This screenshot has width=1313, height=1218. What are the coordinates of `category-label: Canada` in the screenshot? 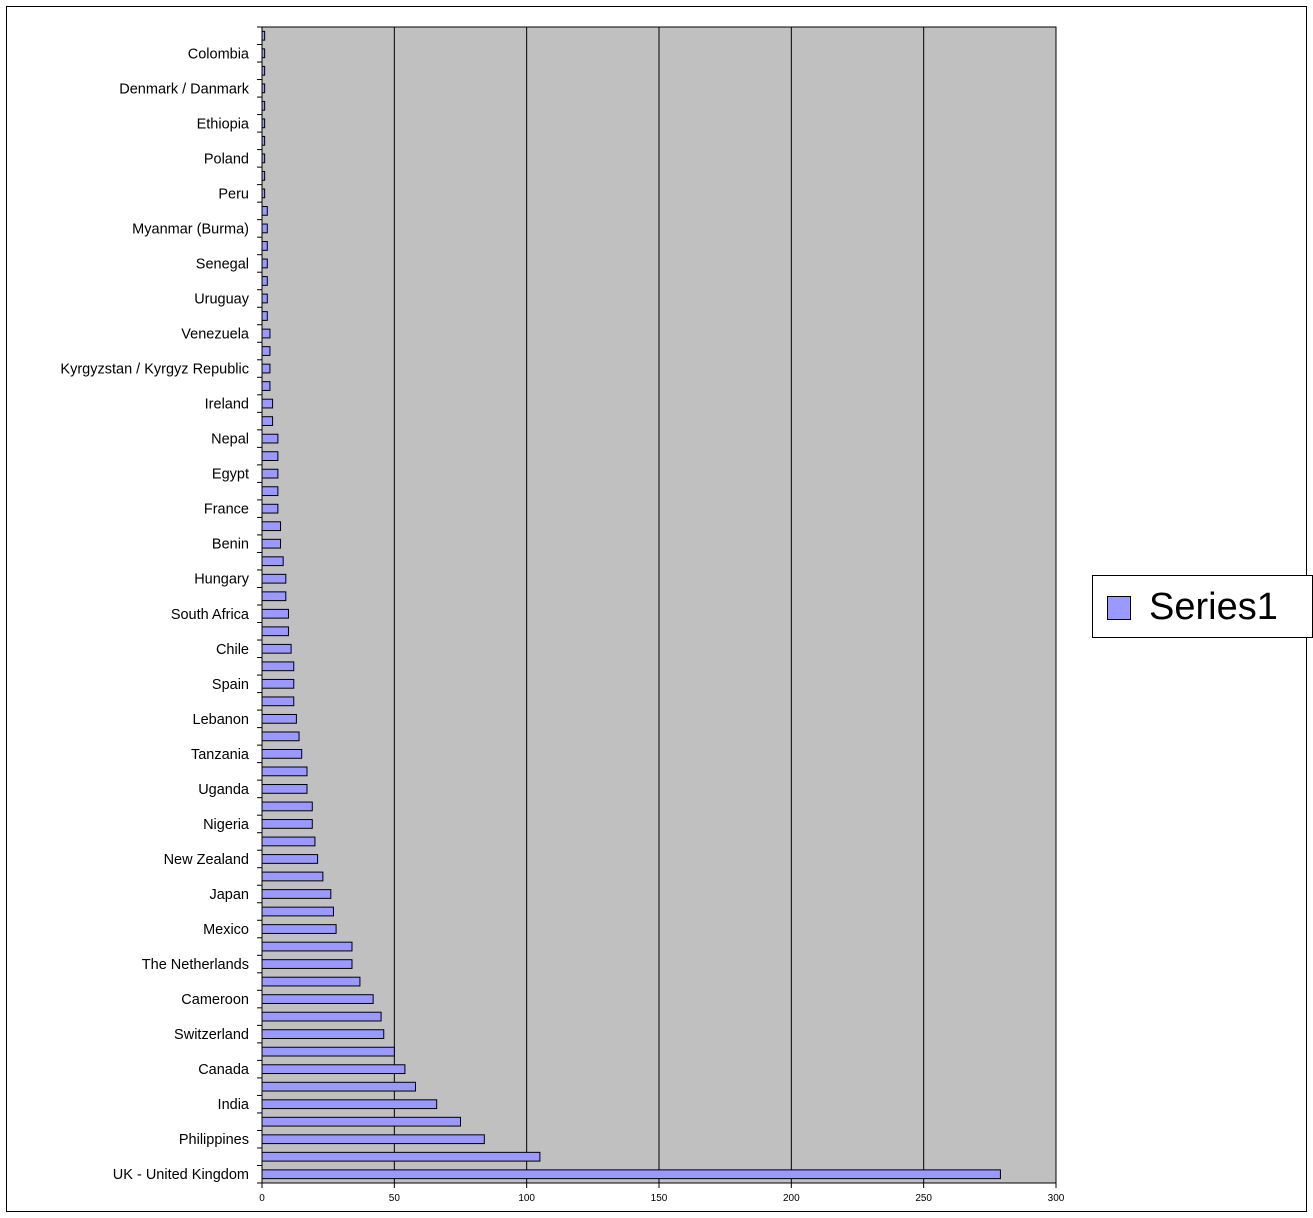 It's located at (224, 1070).